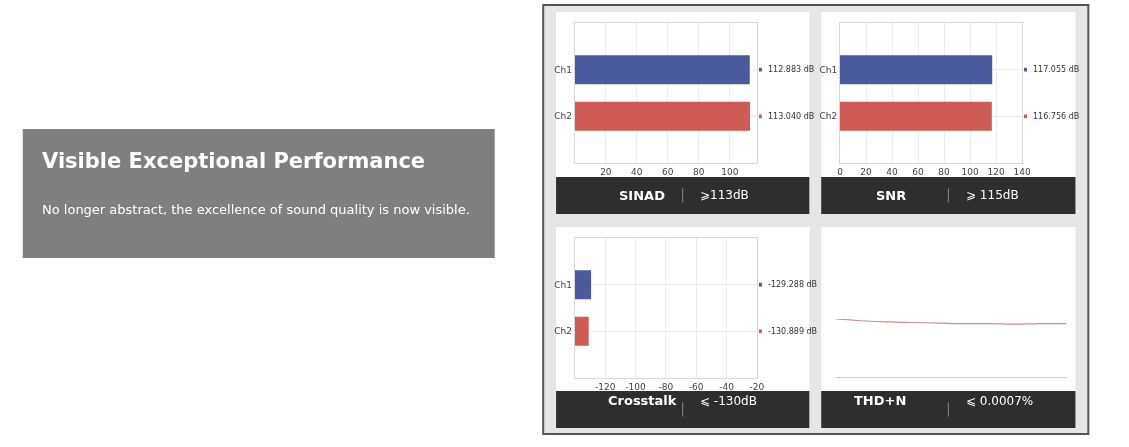 The image size is (1129, 447). Describe the element at coordinates (727, 386) in the screenshot. I see `x-tick-label: -40` at that location.